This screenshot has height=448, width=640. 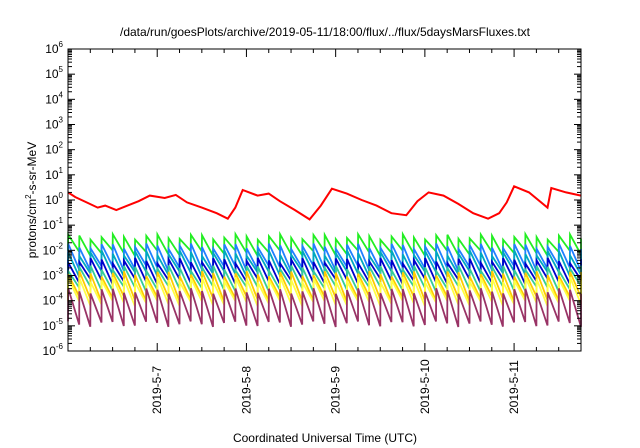 I want to click on y-tick-label: 10⁻², so click(x=53, y=249).